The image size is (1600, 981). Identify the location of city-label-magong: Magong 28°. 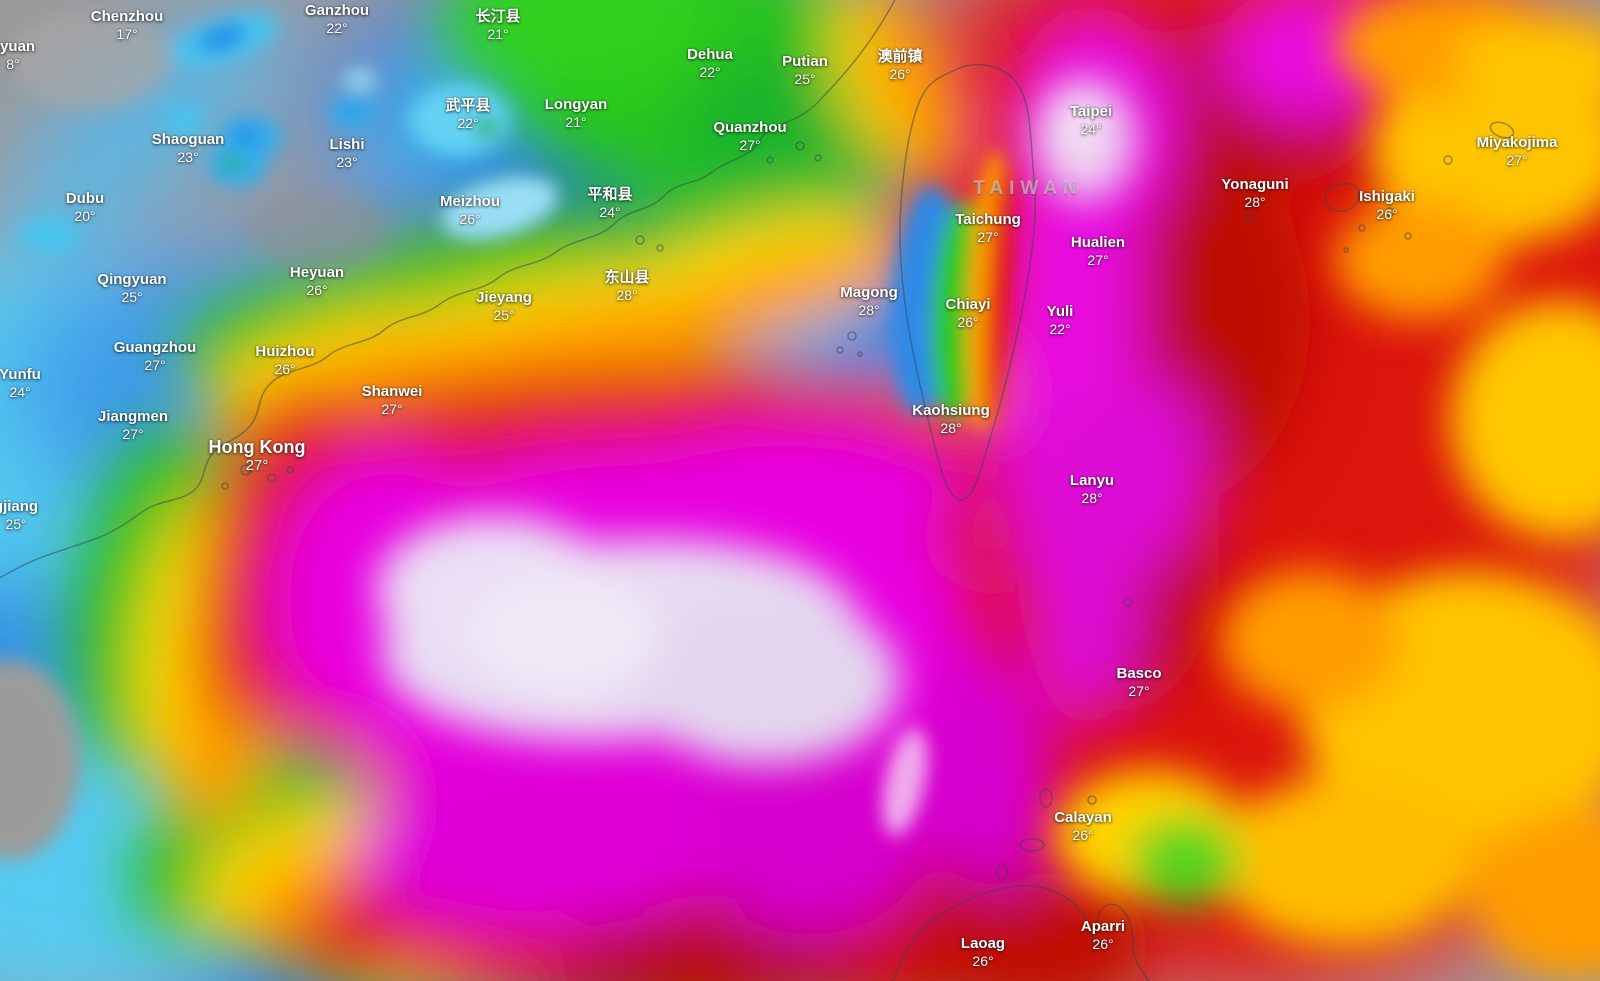
(869, 301).